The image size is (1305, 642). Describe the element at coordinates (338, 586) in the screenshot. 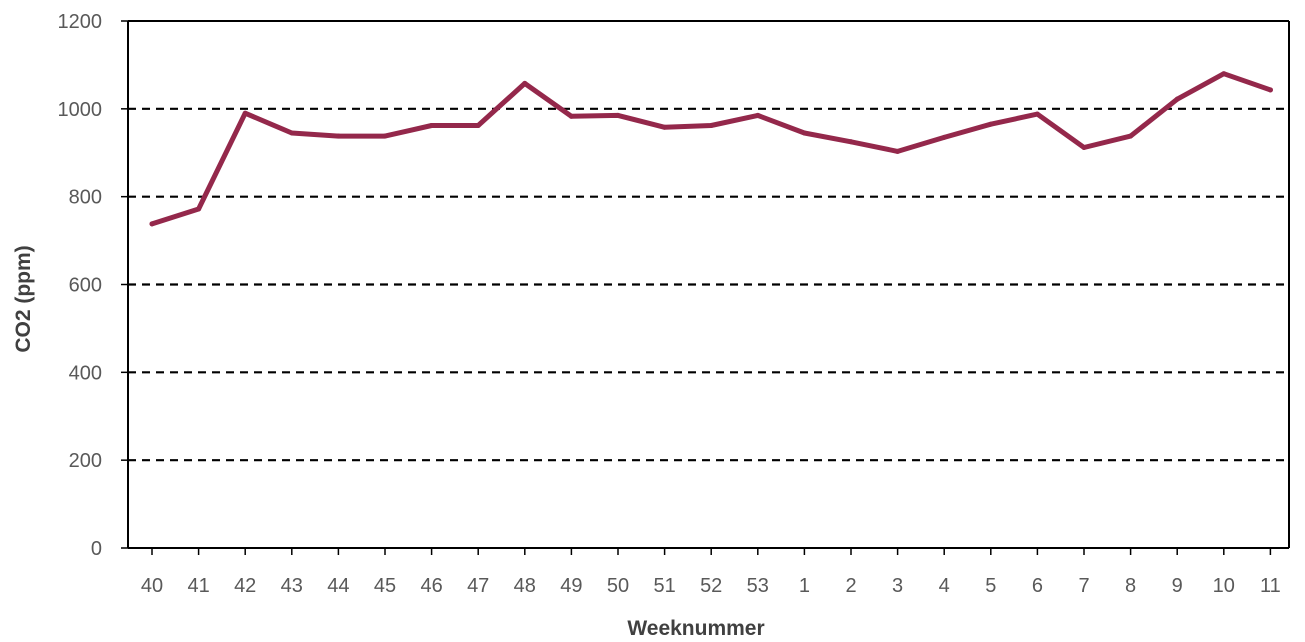

I see `x-tick-label: 44` at that location.